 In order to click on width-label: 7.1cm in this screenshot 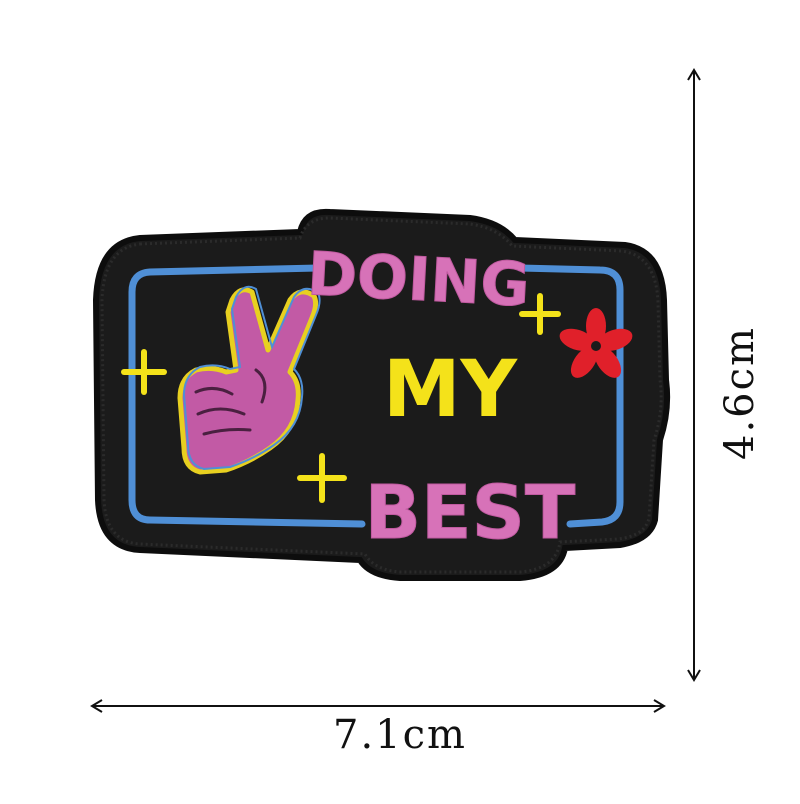, I will do `click(400, 735)`.